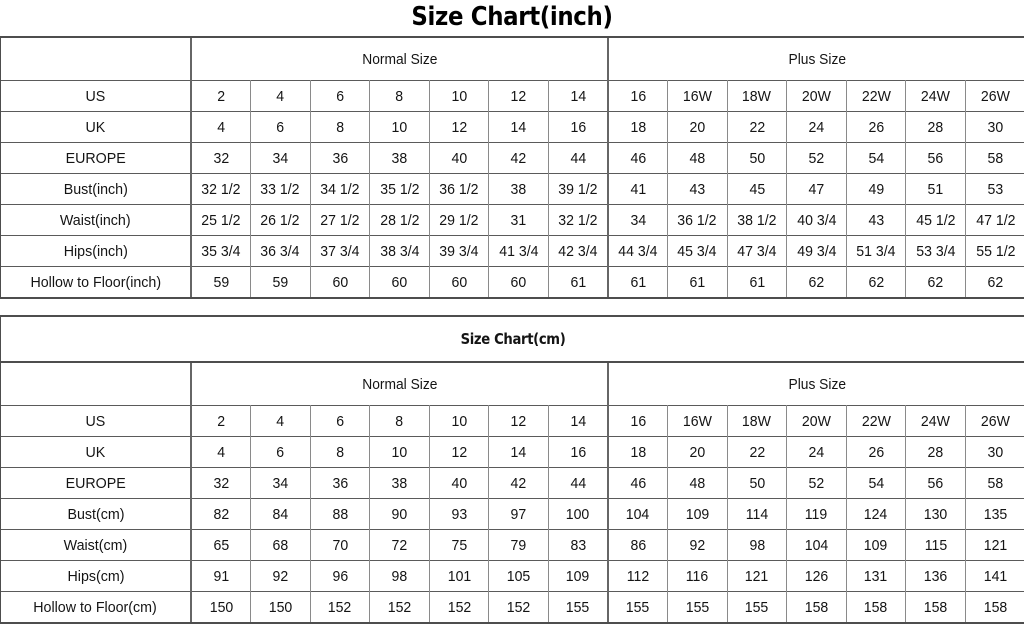  I want to click on table-cell: 88, so click(340, 514).